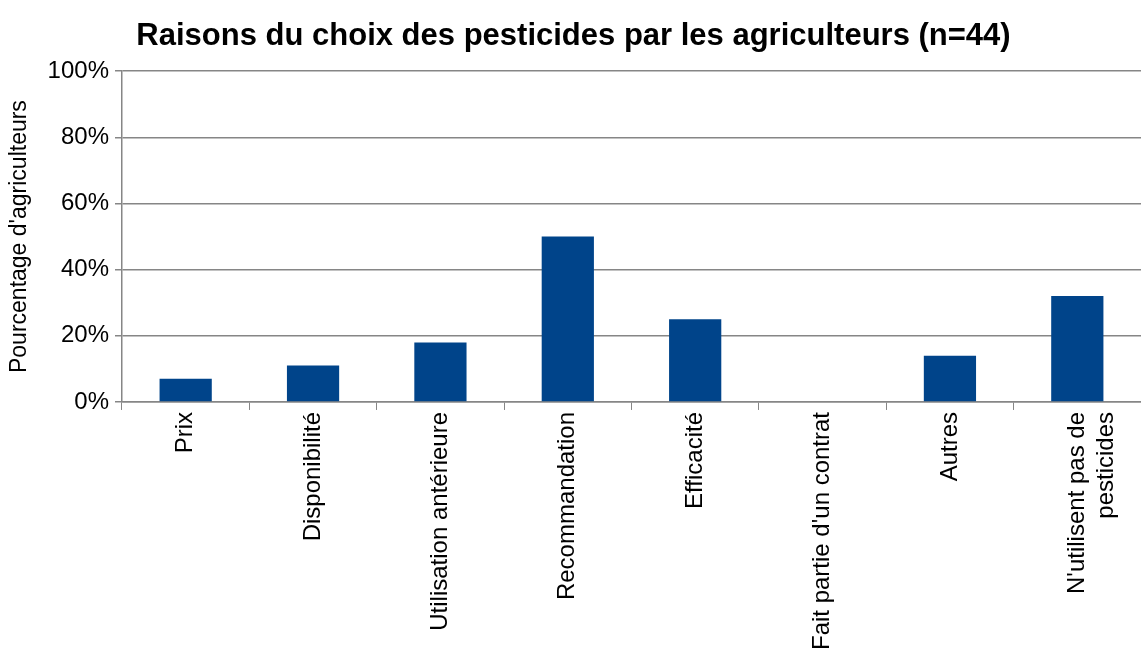 This screenshot has height=652, width=1141. Describe the element at coordinates (18, 237) in the screenshot. I see `y-axis-title: Pourcentage d'agriculteurs` at that location.